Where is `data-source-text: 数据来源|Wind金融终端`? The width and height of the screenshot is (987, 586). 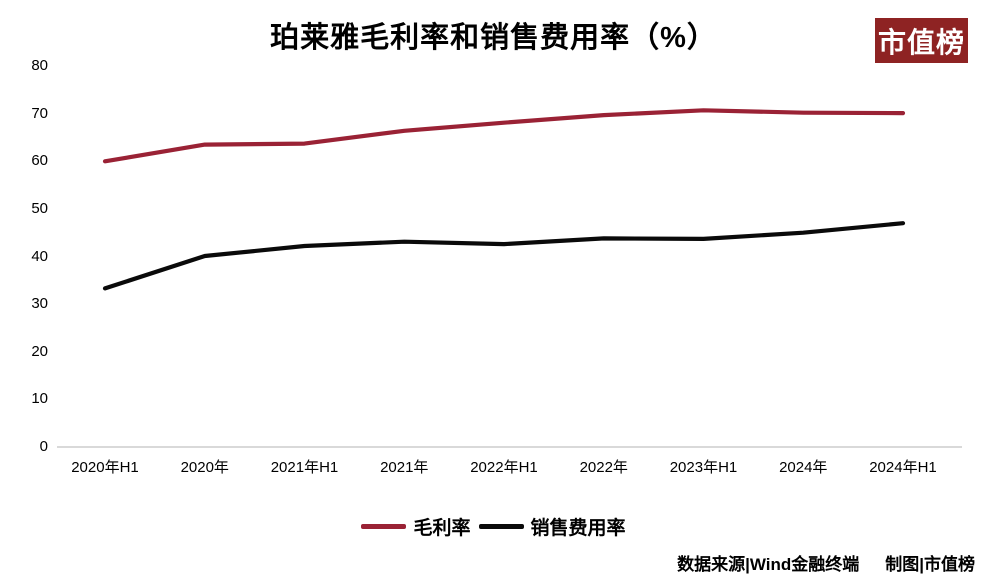
data-source-text: 数据来源|Wind金融终端 is located at coordinates (768, 564).